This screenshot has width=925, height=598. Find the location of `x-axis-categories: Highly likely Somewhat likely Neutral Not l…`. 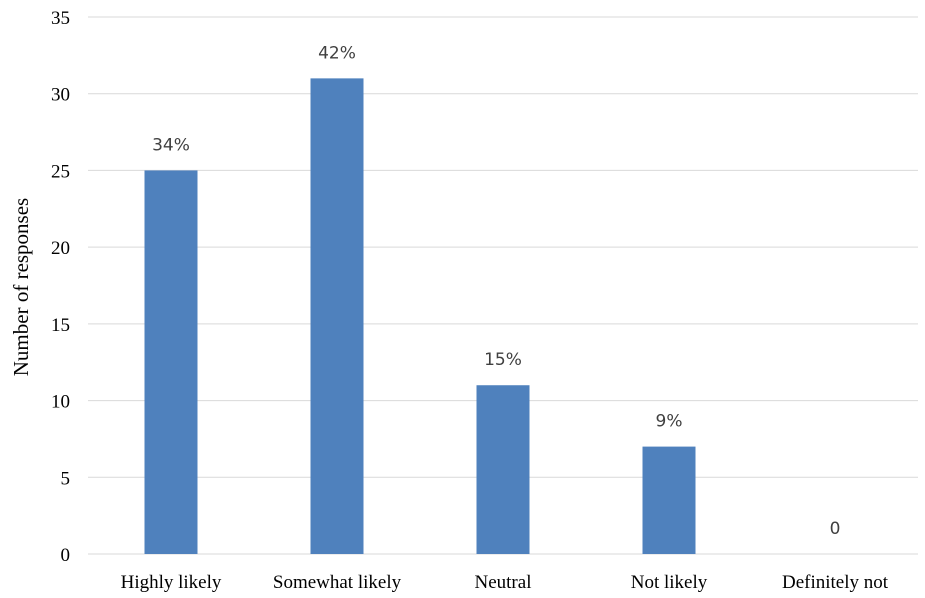

x-axis-categories: Highly likely Somewhat likely Neutral Not l… is located at coordinates (505, 582).